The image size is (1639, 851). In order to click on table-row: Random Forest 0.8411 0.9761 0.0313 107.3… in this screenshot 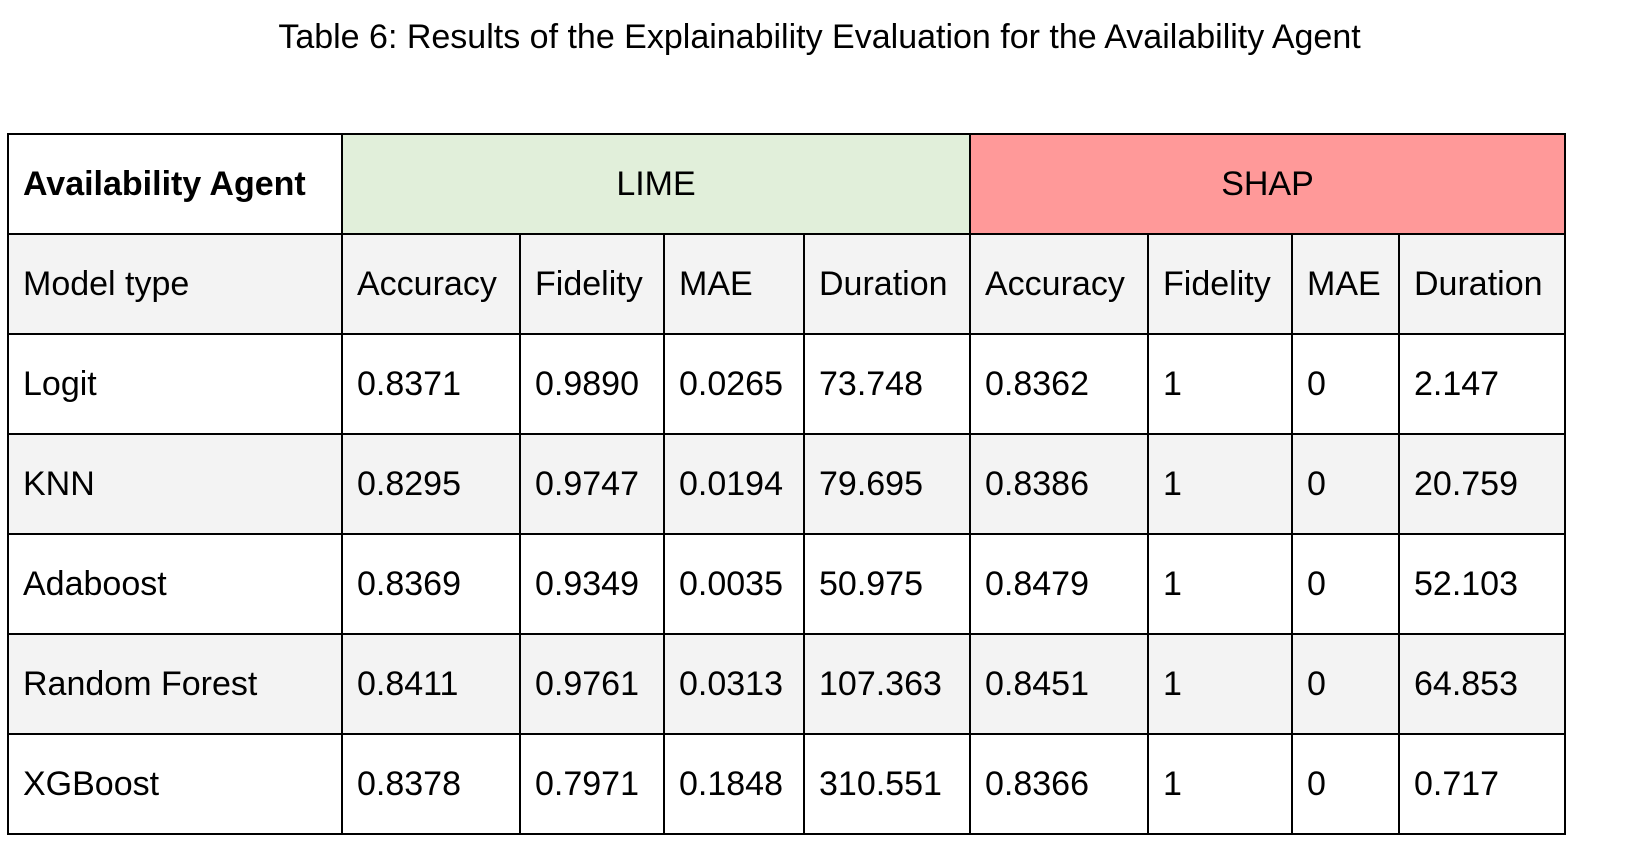, I will do `click(786, 684)`.